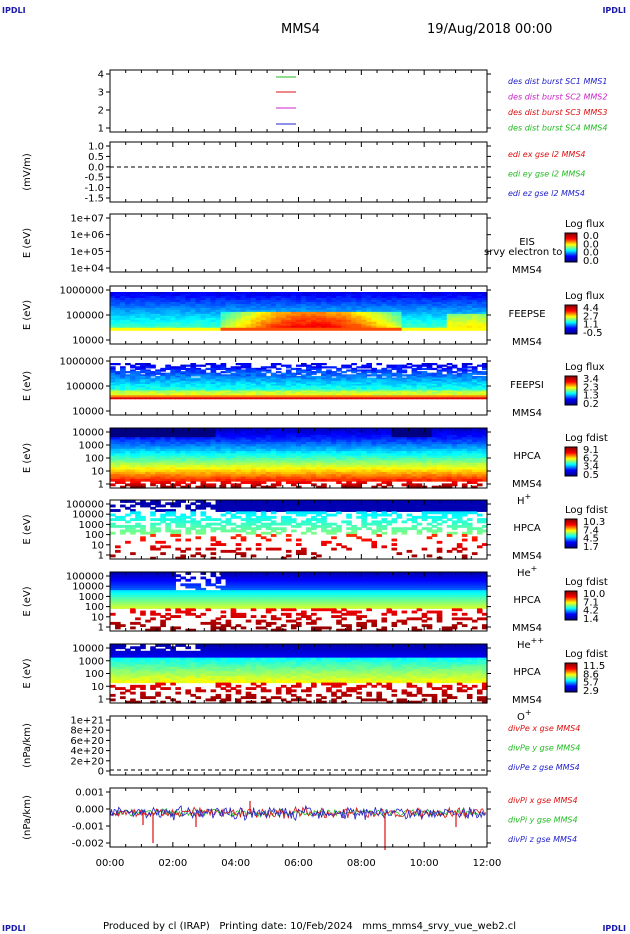  What do you see at coordinates (94, 188) in the screenshot?
I see `y-tick-label: -1.0` at bounding box center [94, 188].